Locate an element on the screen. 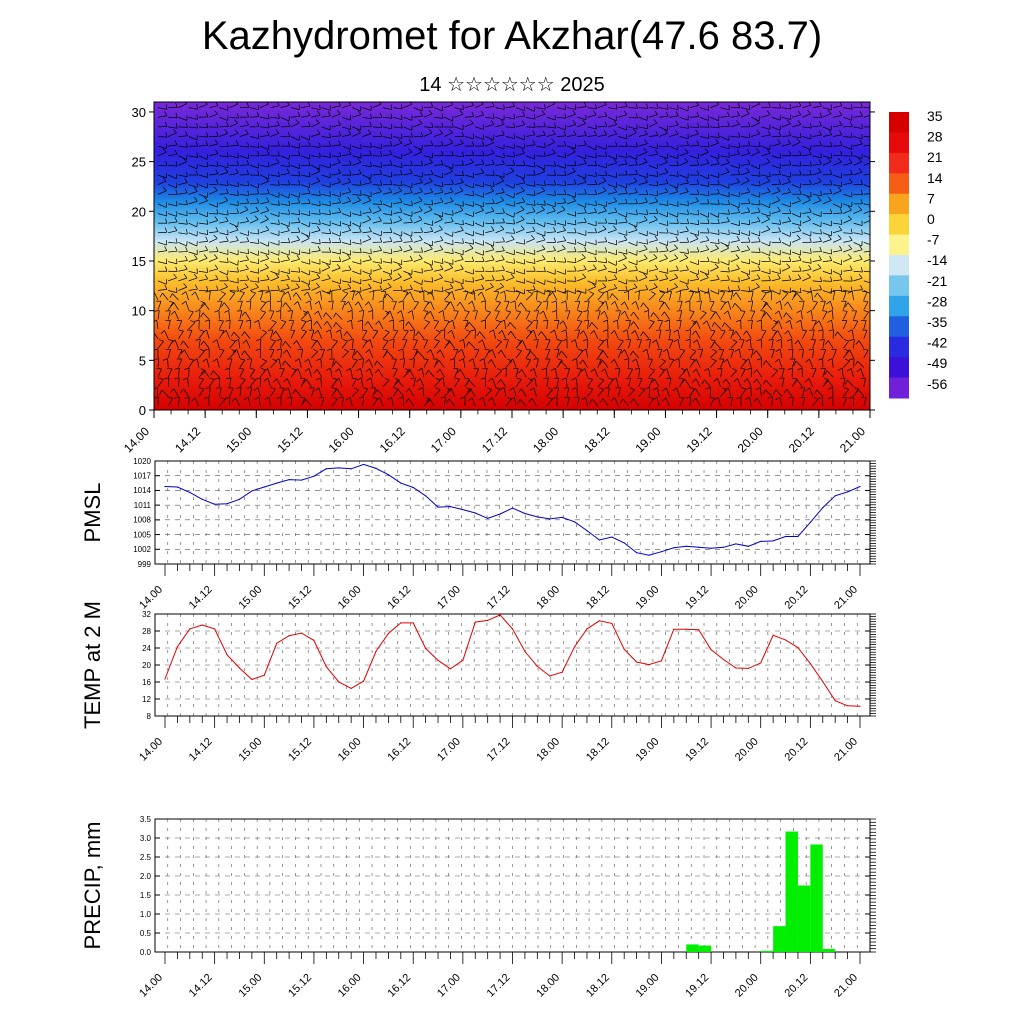 This screenshot has height=1024, width=1024. x-tick-label: 15.00 is located at coordinates (238, 439).